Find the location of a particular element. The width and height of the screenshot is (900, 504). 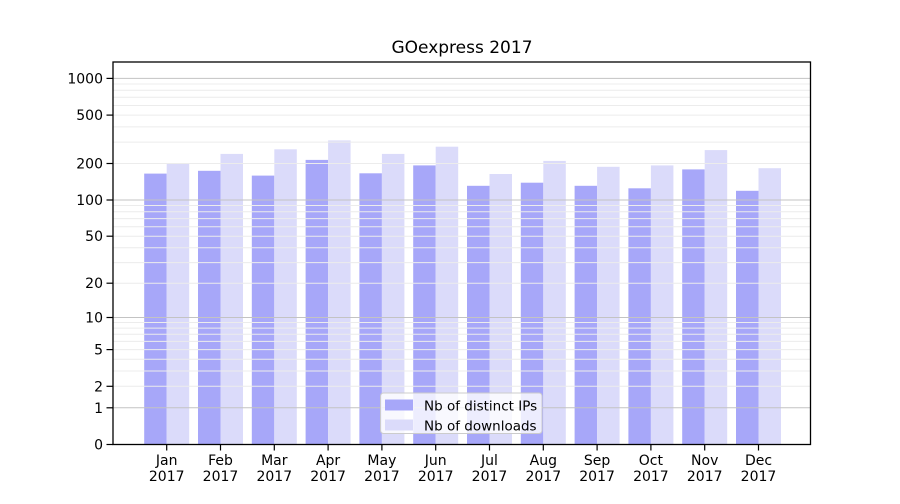

y-tick-label-20: 20 is located at coordinates (94, 284).